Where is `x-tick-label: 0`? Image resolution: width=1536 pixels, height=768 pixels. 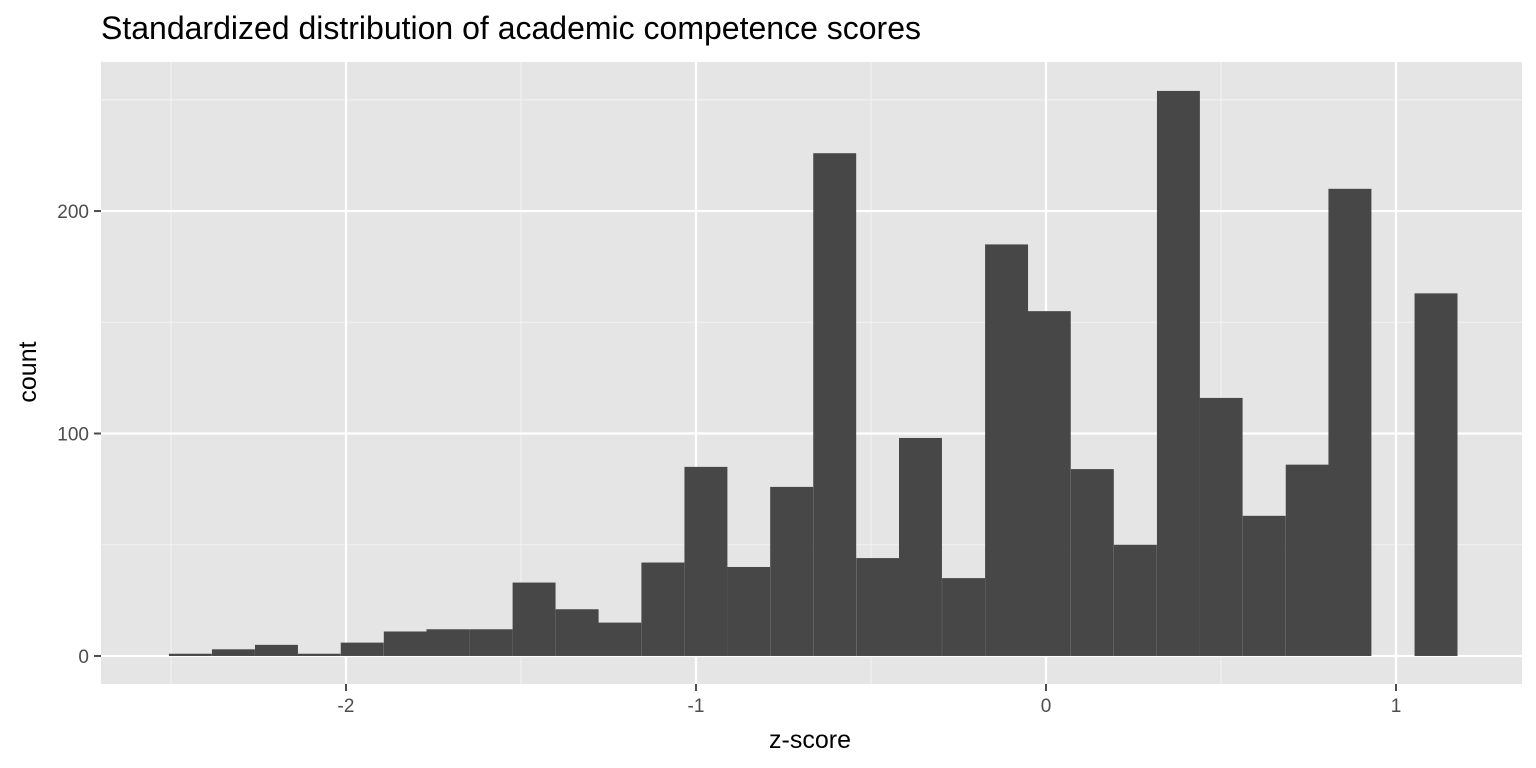
x-tick-label: 0 is located at coordinates (1046, 706).